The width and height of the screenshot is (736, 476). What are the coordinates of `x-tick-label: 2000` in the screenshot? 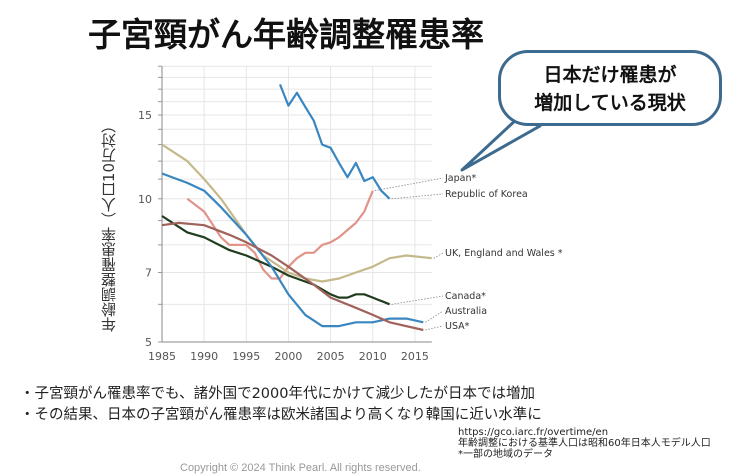 It's located at (288, 356).